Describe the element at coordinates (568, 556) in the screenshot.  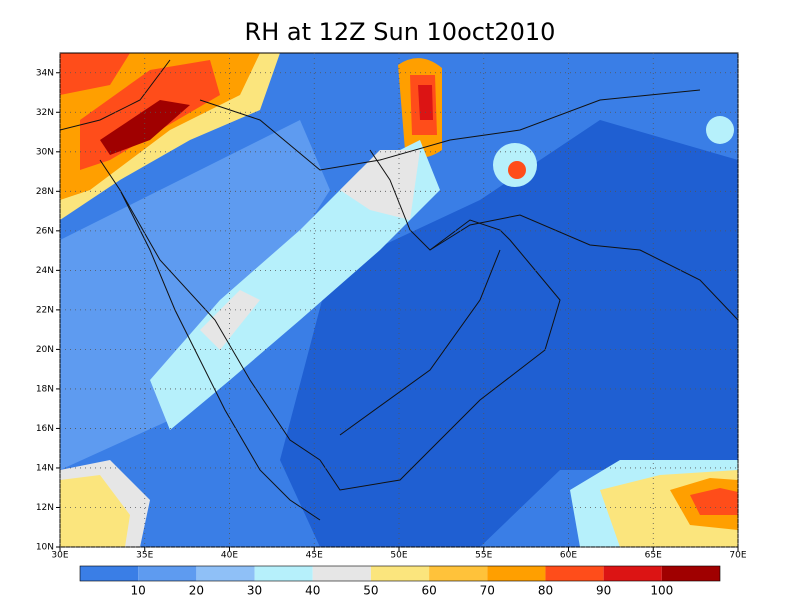
I see `x-tick-label: 60E` at that location.